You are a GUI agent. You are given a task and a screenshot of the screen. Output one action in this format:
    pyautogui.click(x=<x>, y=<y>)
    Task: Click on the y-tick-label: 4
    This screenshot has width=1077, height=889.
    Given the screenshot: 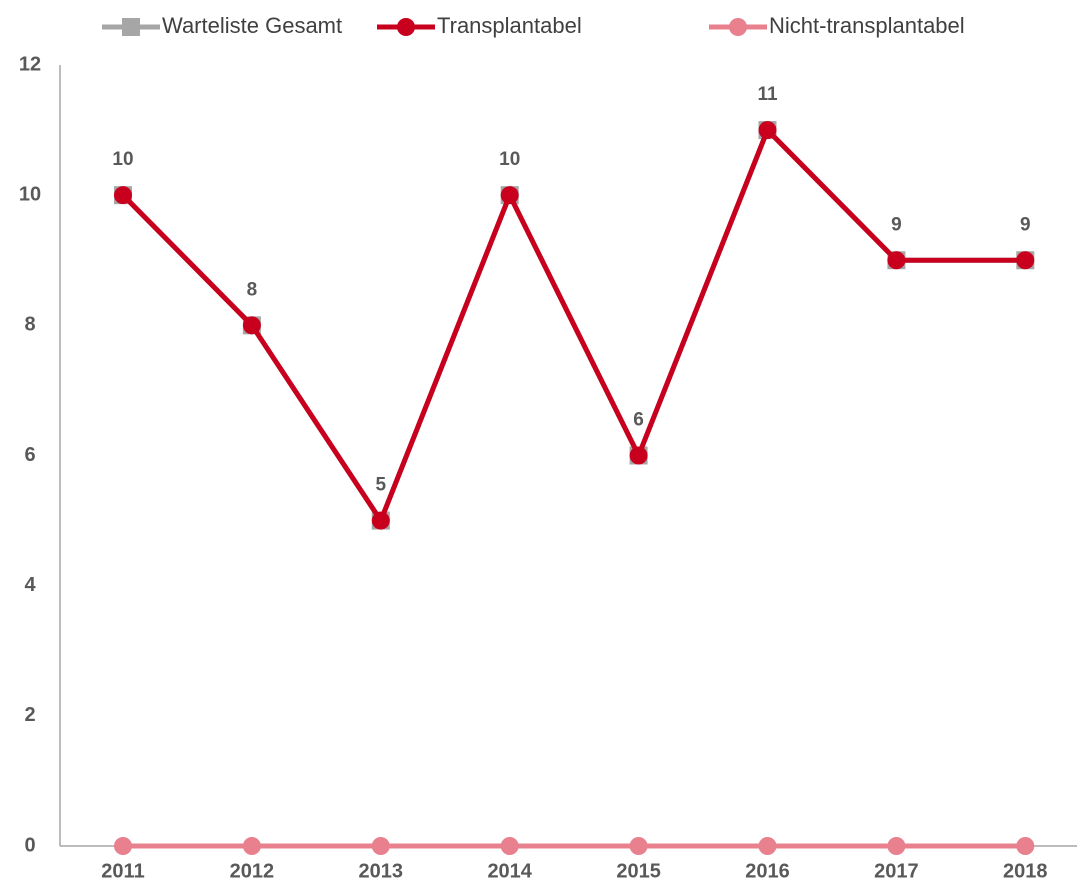 What is the action you would take?
    pyautogui.click(x=30, y=585)
    